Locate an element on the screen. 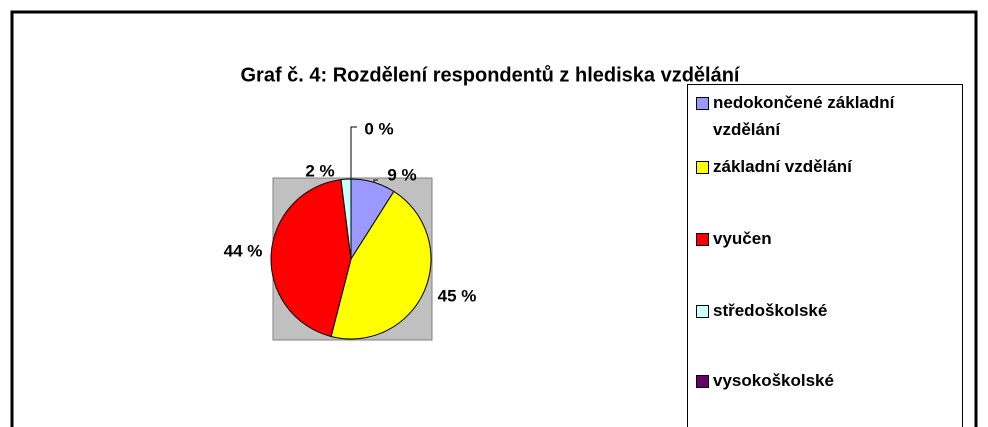 Image resolution: width=988 pixels, height=427 pixels. legend-label: středoškolské is located at coordinates (770, 310).